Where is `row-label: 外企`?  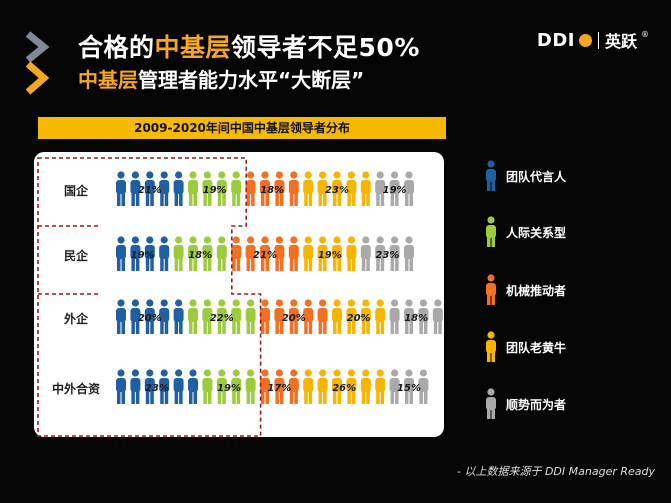 row-label: 外企 is located at coordinates (75, 319).